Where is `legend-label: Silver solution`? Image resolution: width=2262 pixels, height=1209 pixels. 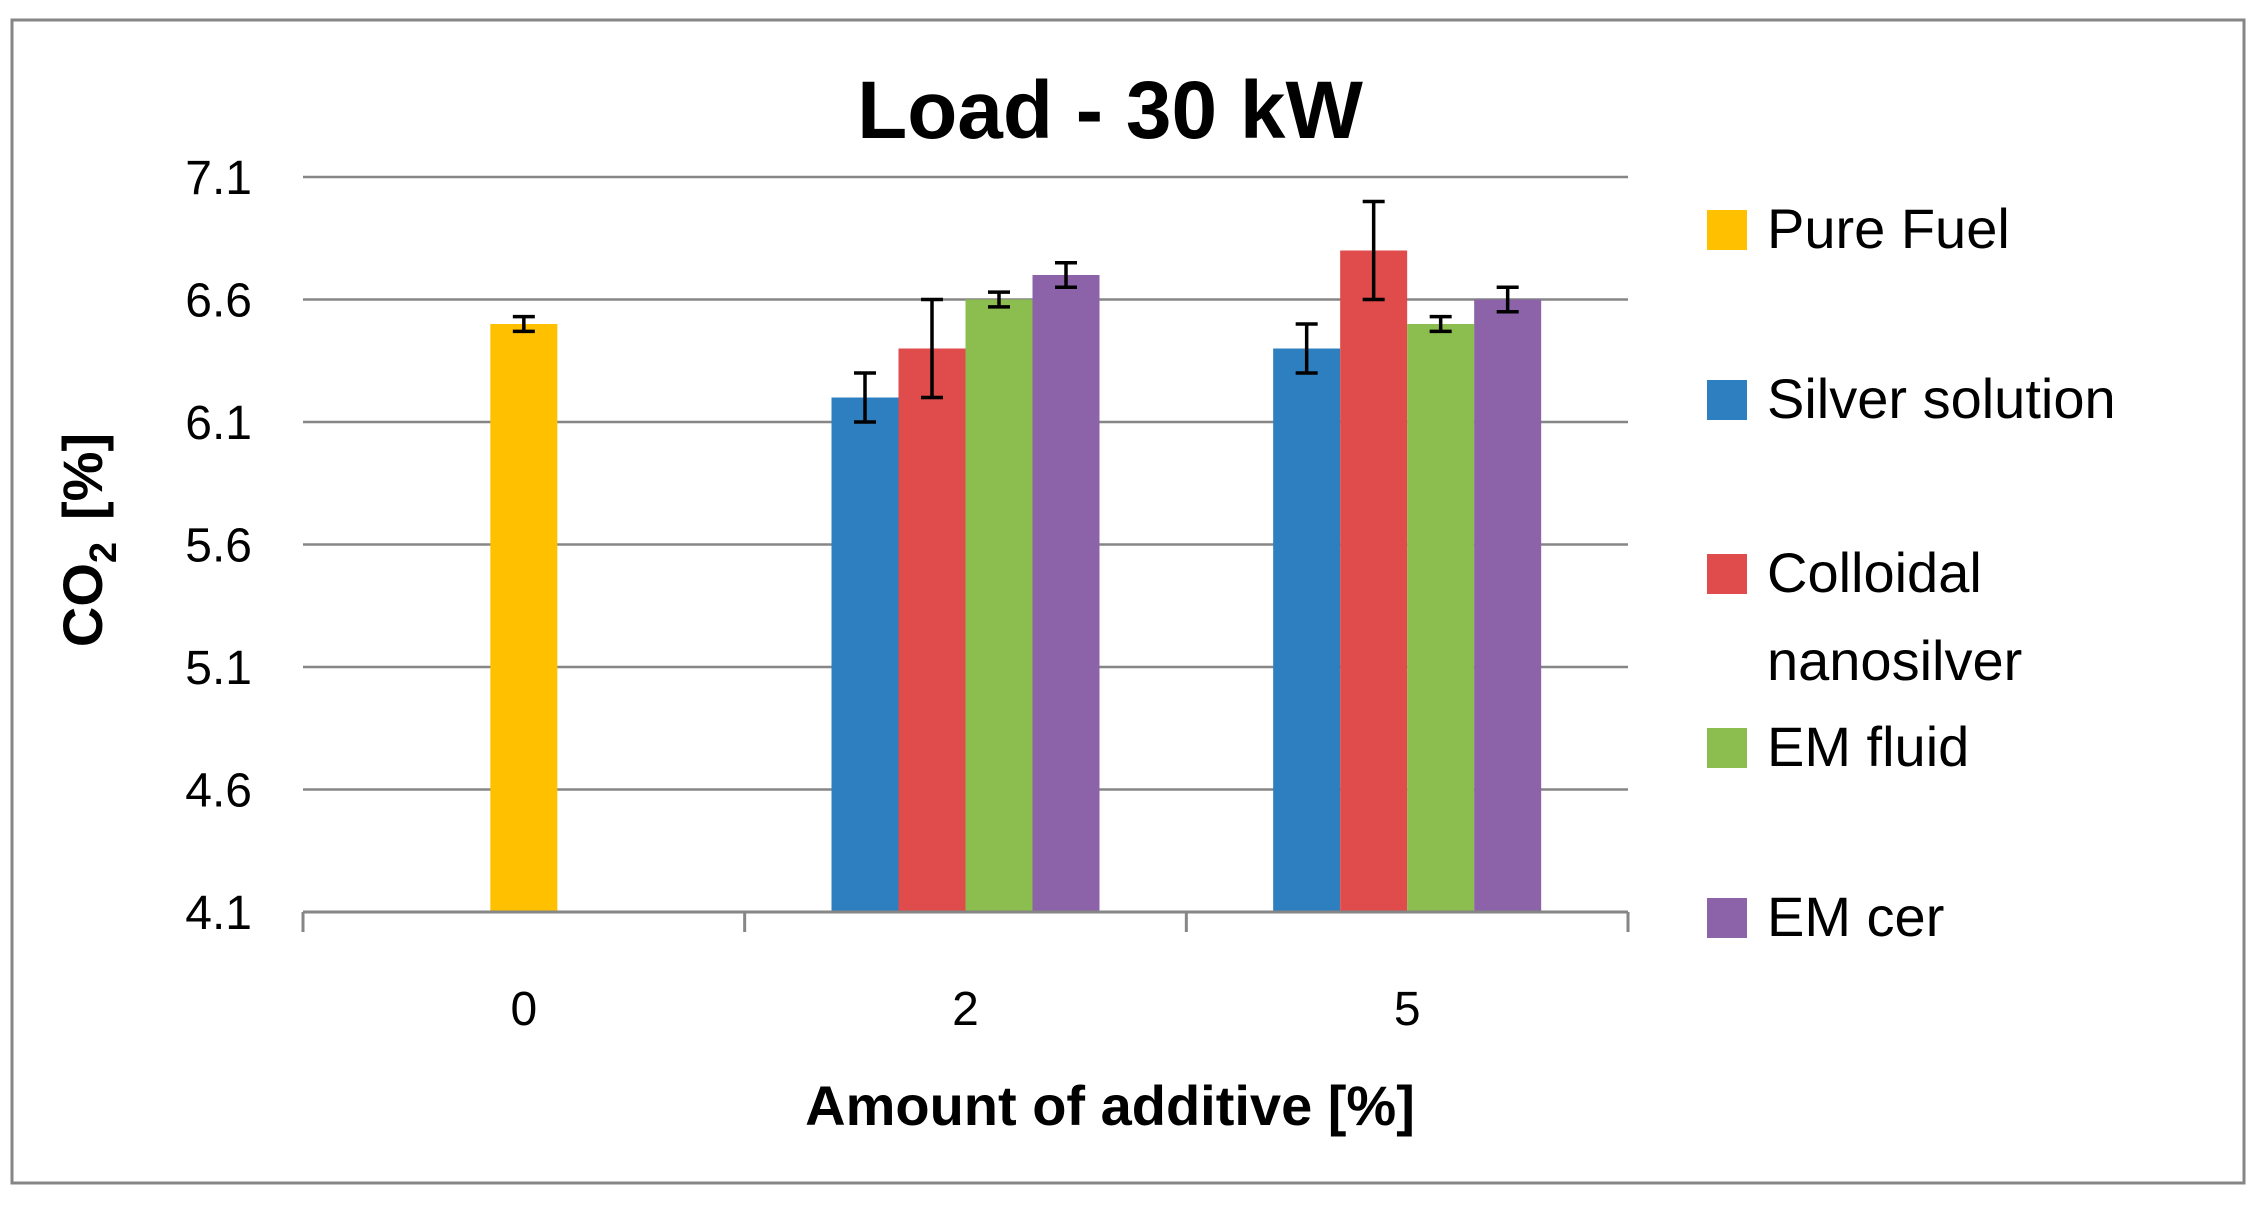
legend-label: Silver solution is located at coordinates (1941, 398).